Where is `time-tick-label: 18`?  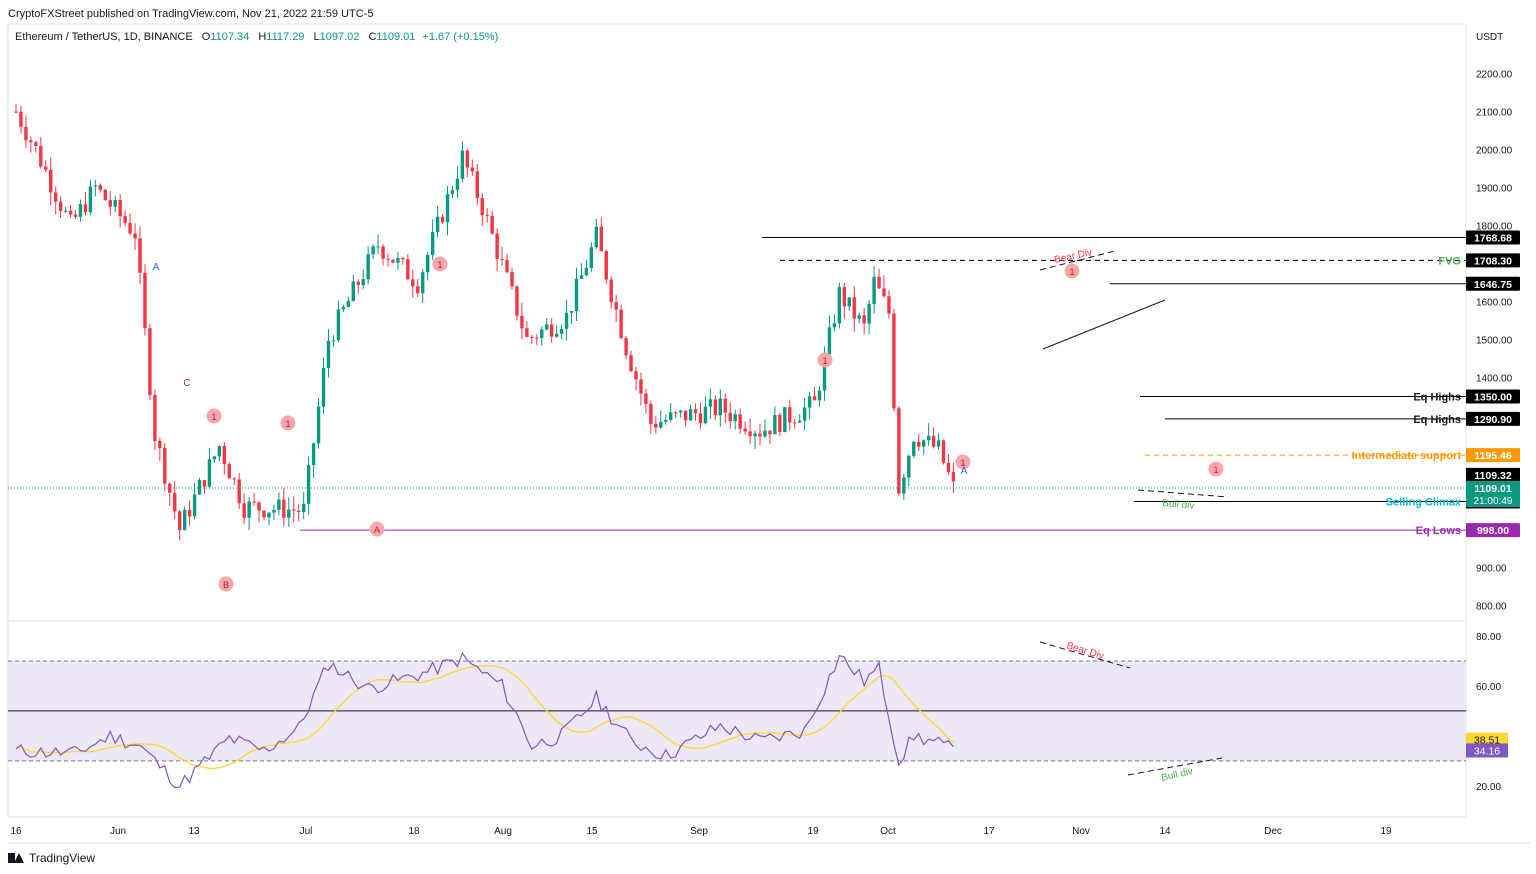
time-tick-label: 18 is located at coordinates (414, 831).